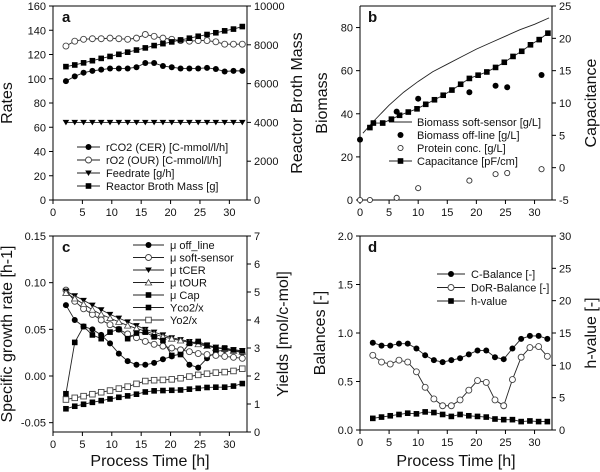 This screenshot has height=472, width=600. I want to click on series--cap, so click(154, 360).